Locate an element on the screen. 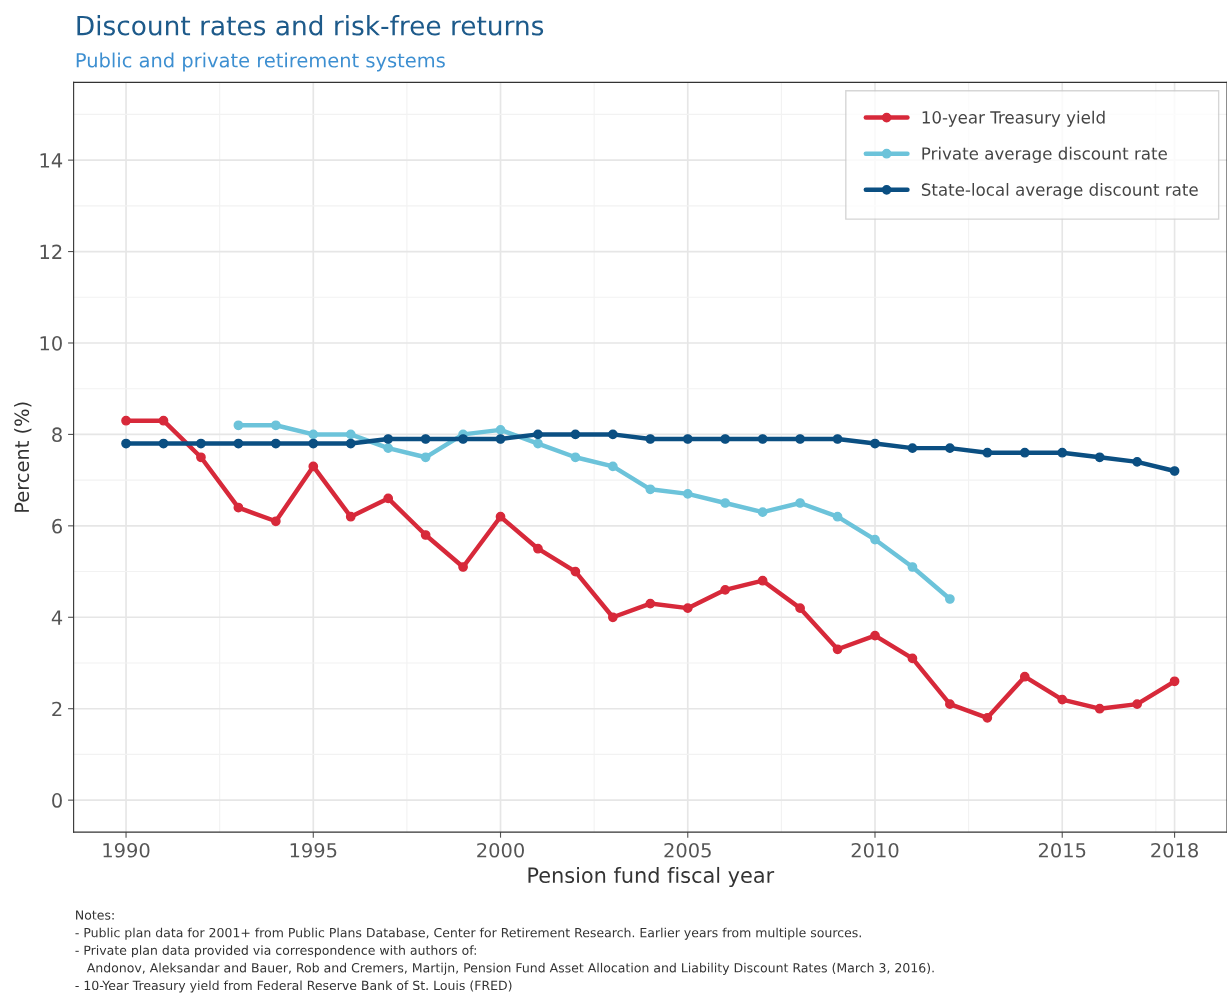 The height and width of the screenshot is (1005, 1227). legend-label: Private average discount rate is located at coordinates (1044, 154).